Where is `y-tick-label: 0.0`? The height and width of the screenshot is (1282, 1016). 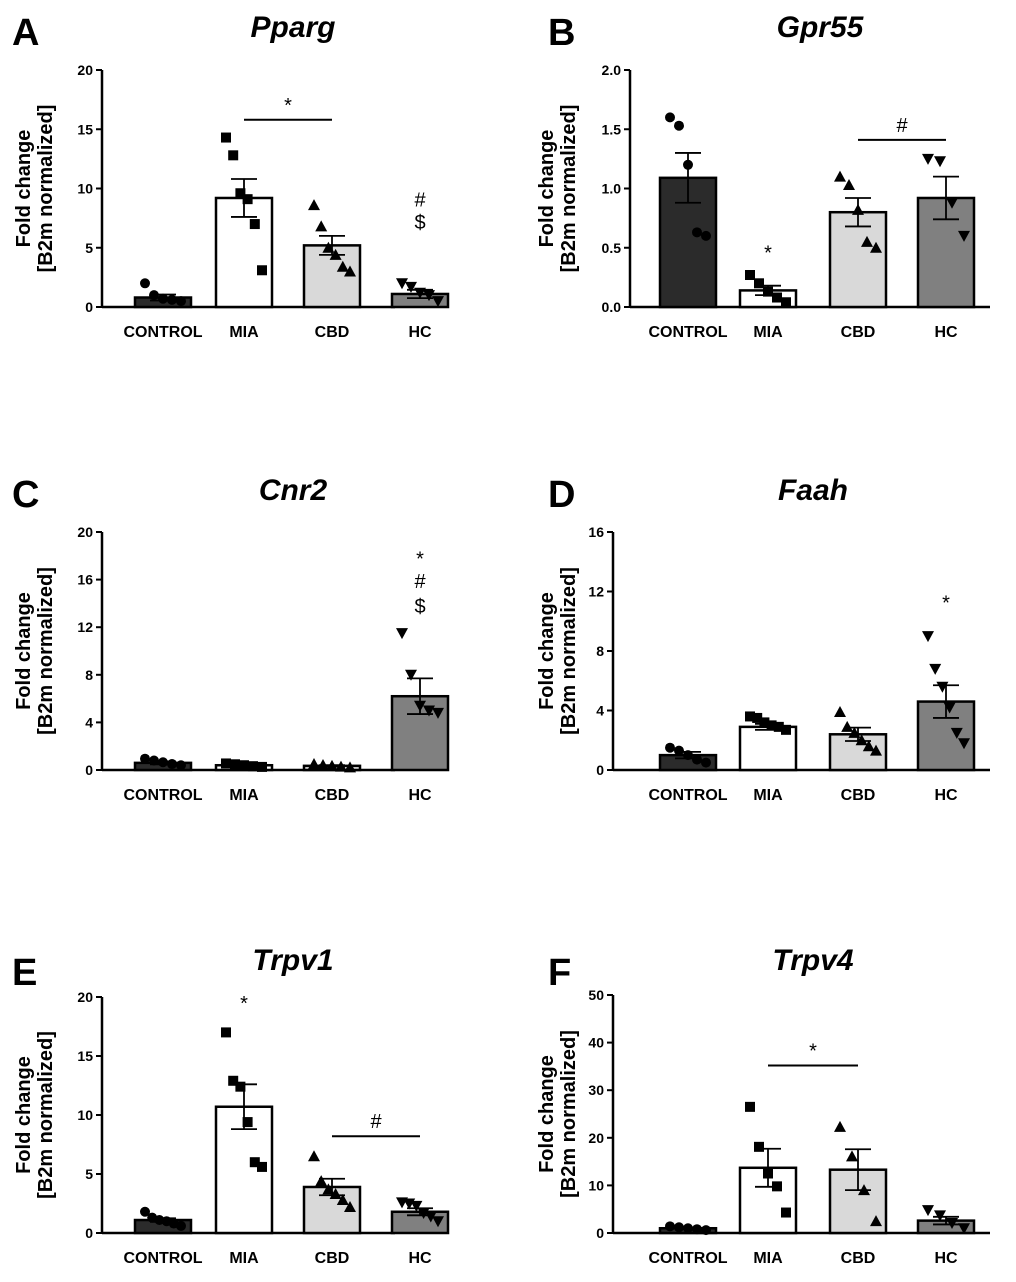
y-tick-label: 0.0 is located at coordinates (612, 307).